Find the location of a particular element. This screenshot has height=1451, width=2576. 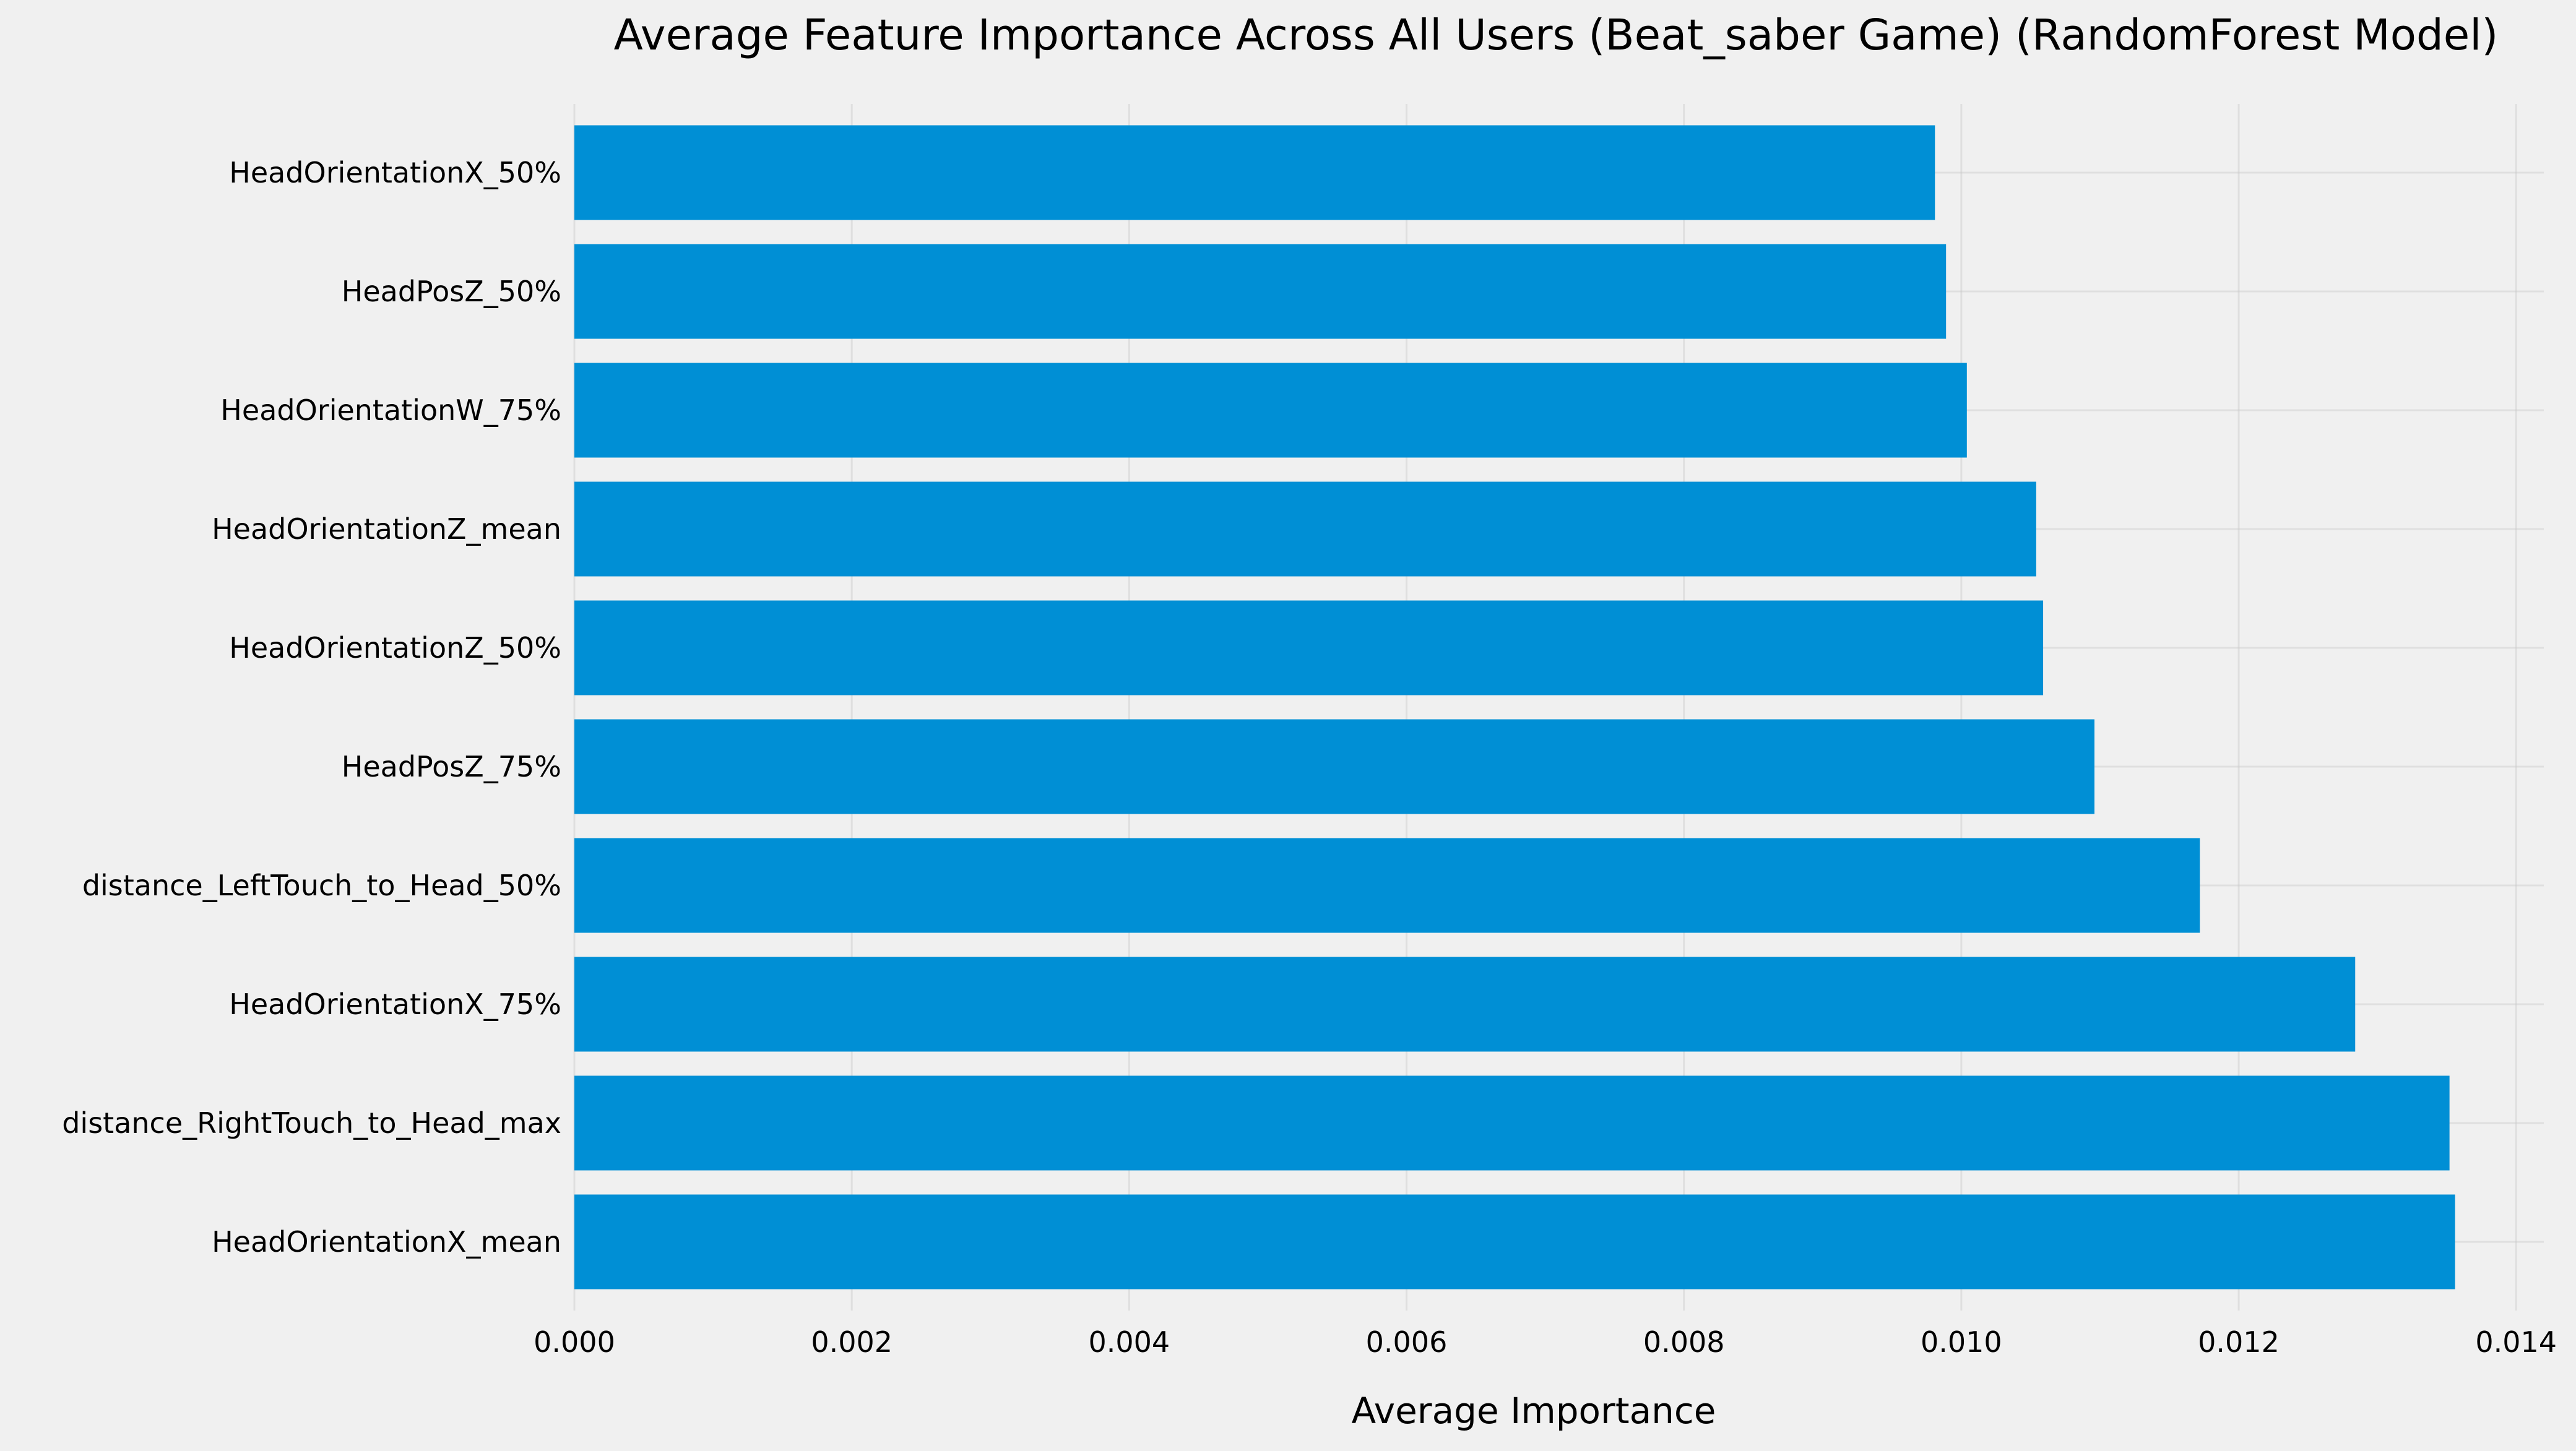

y-tick-label: HeadOrientationX_75% is located at coordinates (395, 1004).